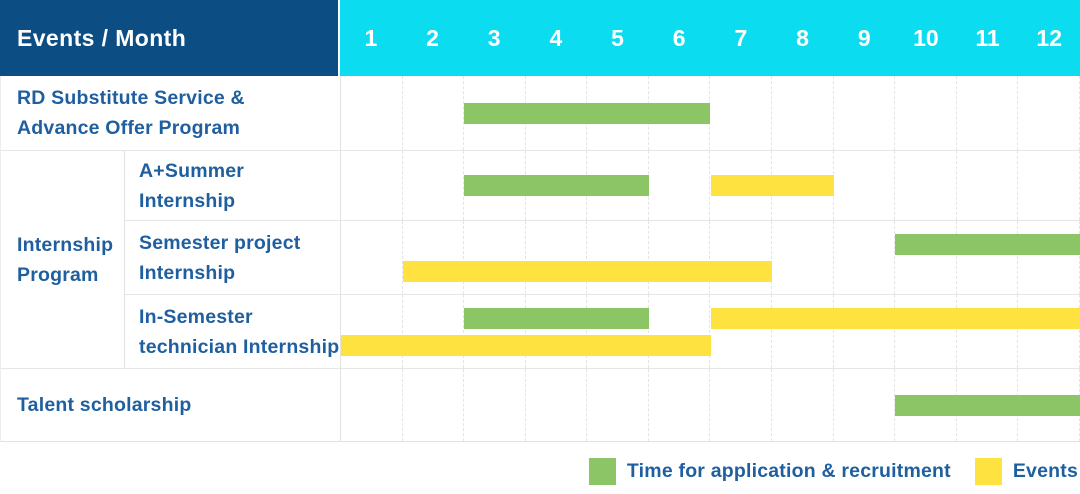 Image resolution: width=1080 pixels, height=494 pixels. What do you see at coordinates (102, 37) in the screenshot?
I see `table-title: Events / Month` at bounding box center [102, 37].